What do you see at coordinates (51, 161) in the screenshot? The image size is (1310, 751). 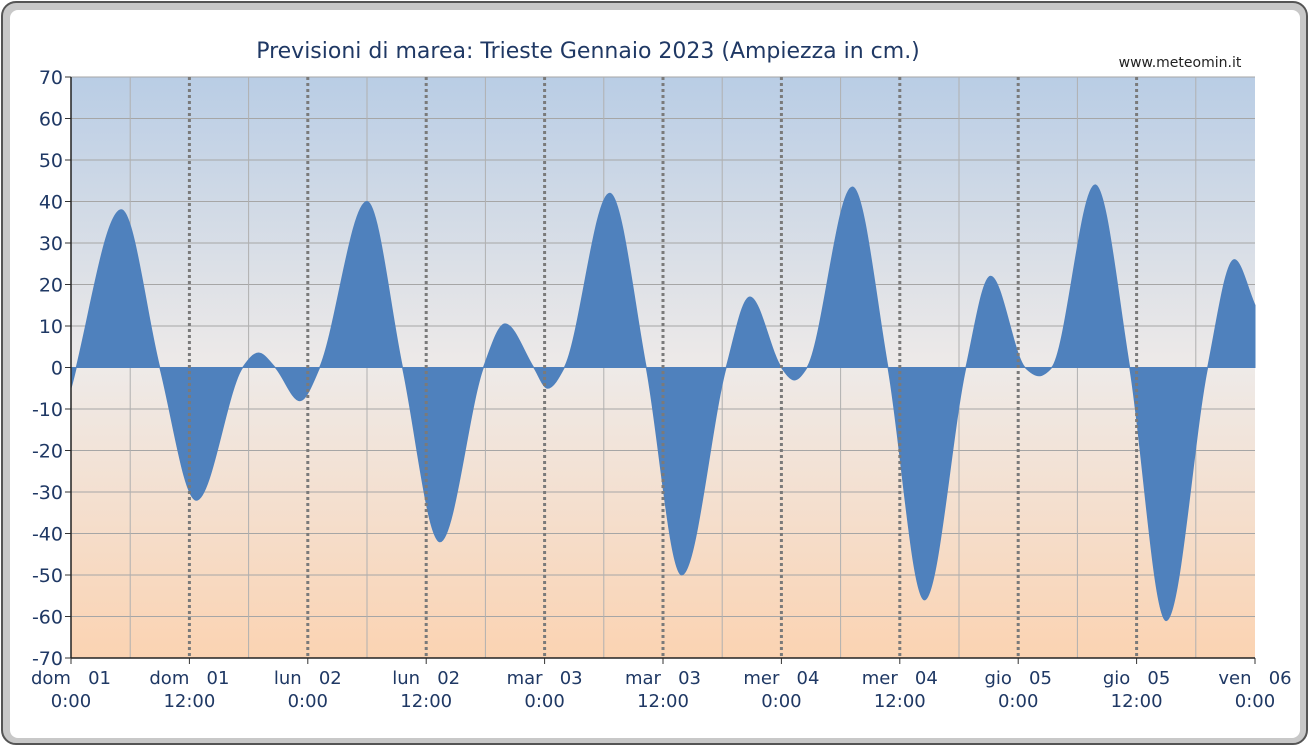 I see `y-tick-label: 50` at bounding box center [51, 161].